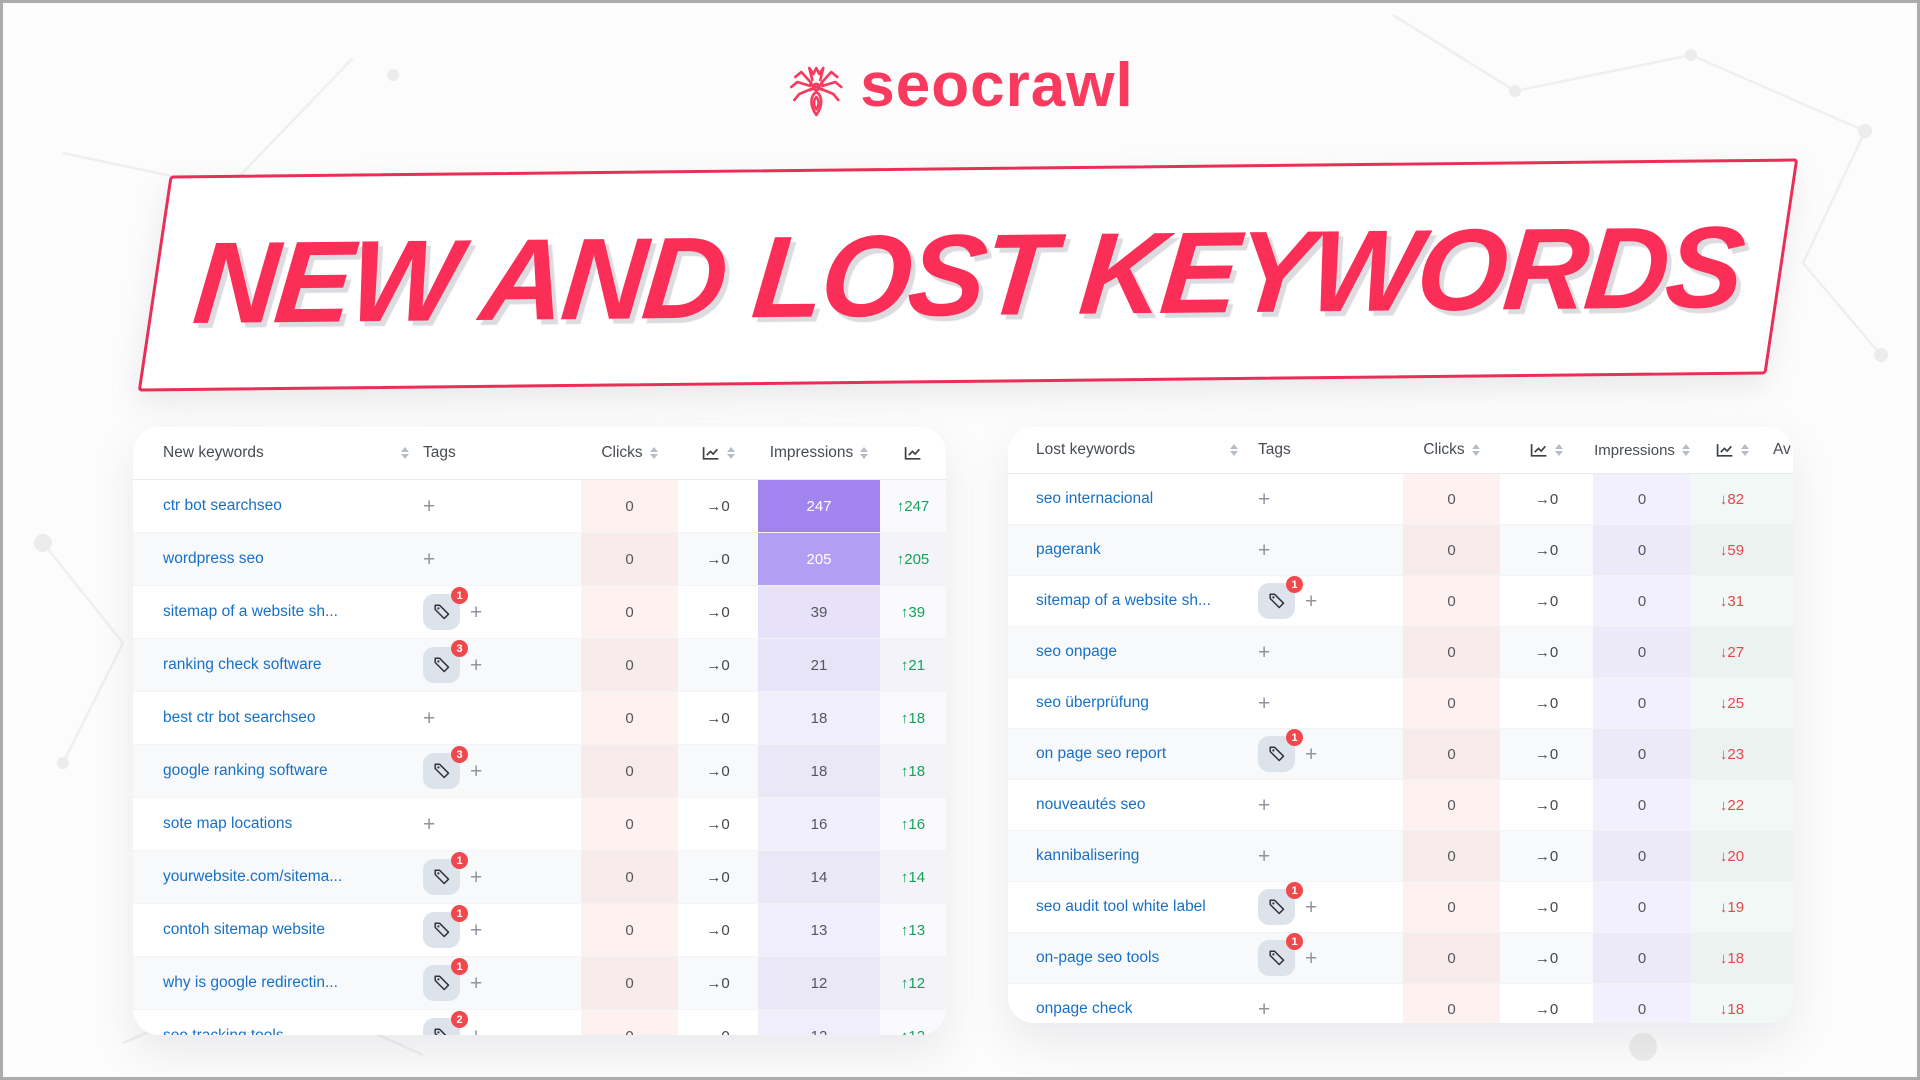 Image resolution: width=1920 pixels, height=1080 pixels. I want to click on tag-icon-button: 2, so click(445, 1023).